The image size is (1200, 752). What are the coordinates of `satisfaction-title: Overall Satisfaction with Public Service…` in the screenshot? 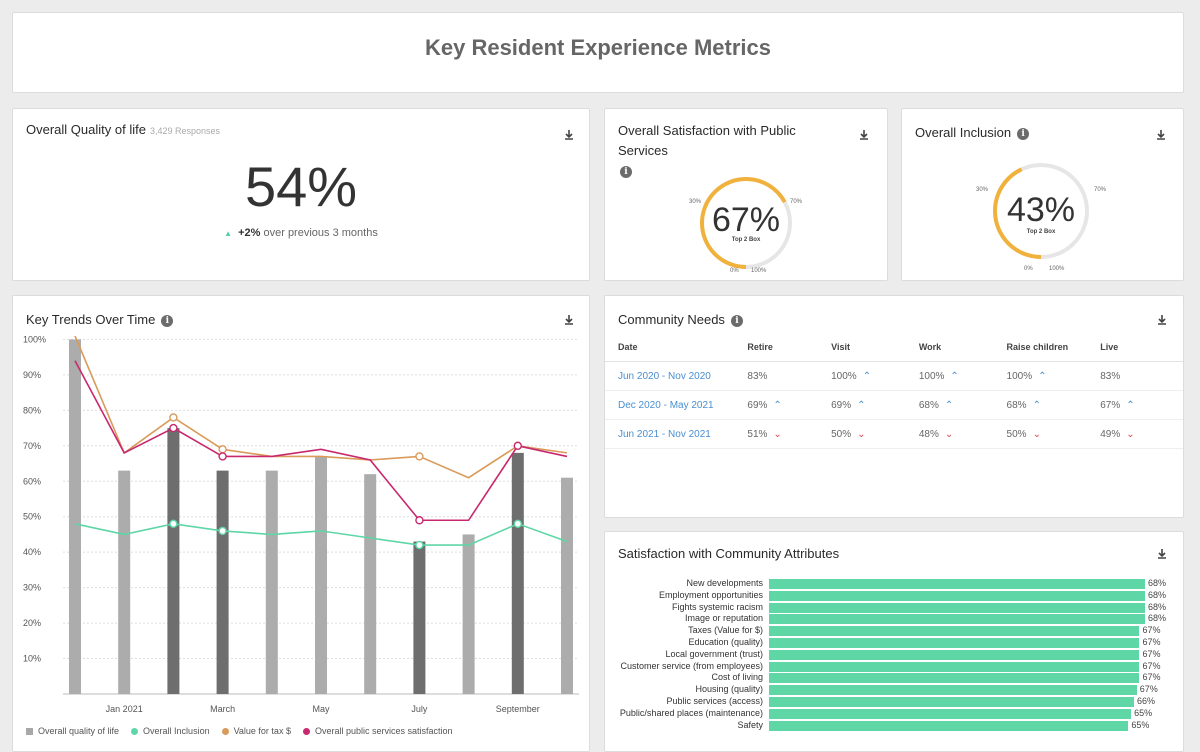 It's located at (733, 151).